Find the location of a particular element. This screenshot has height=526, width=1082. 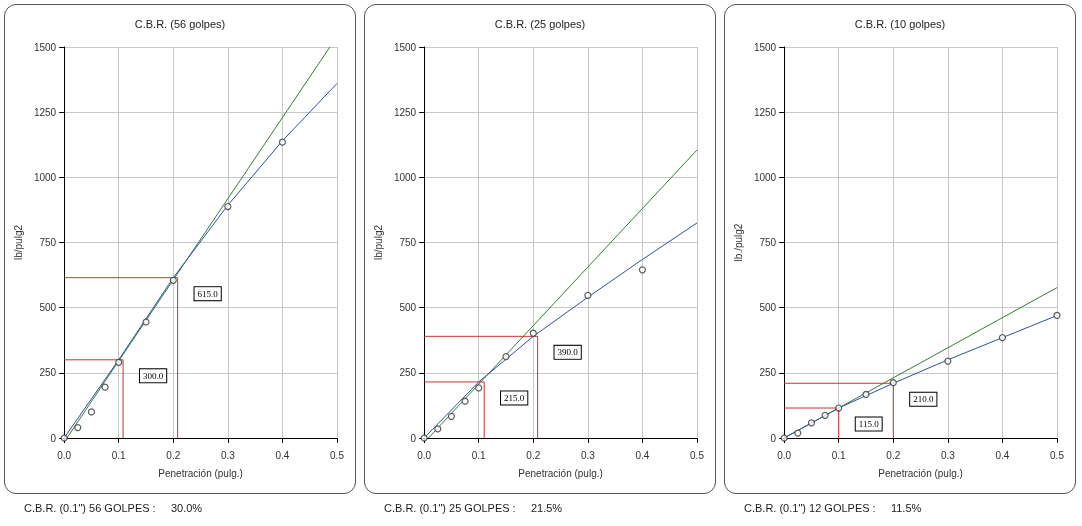

annotation: 615.0 is located at coordinates (208, 293).